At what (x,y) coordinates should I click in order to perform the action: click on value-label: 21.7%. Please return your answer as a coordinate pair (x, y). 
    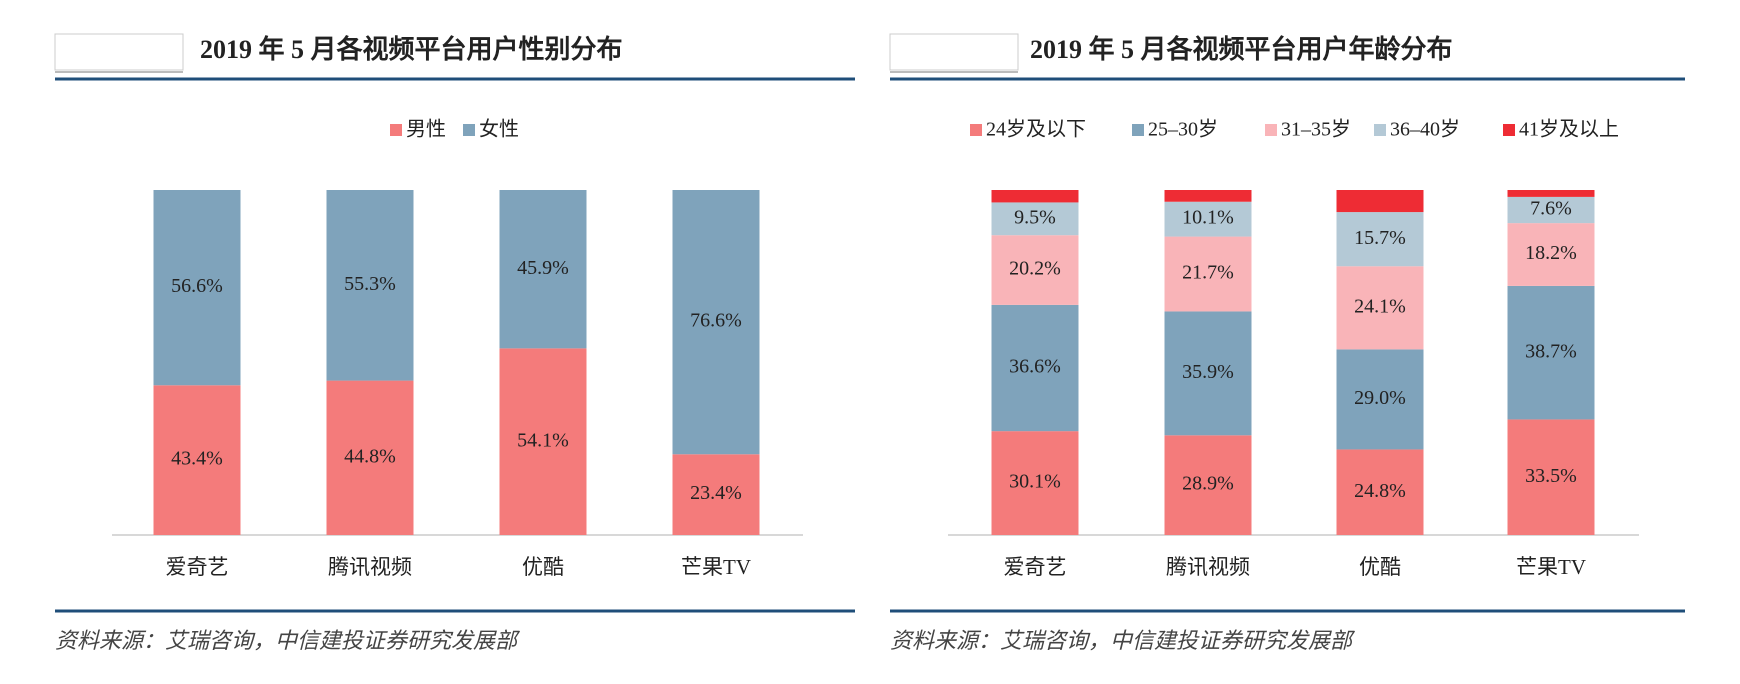
    Looking at the image, I should click on (1208, 273).